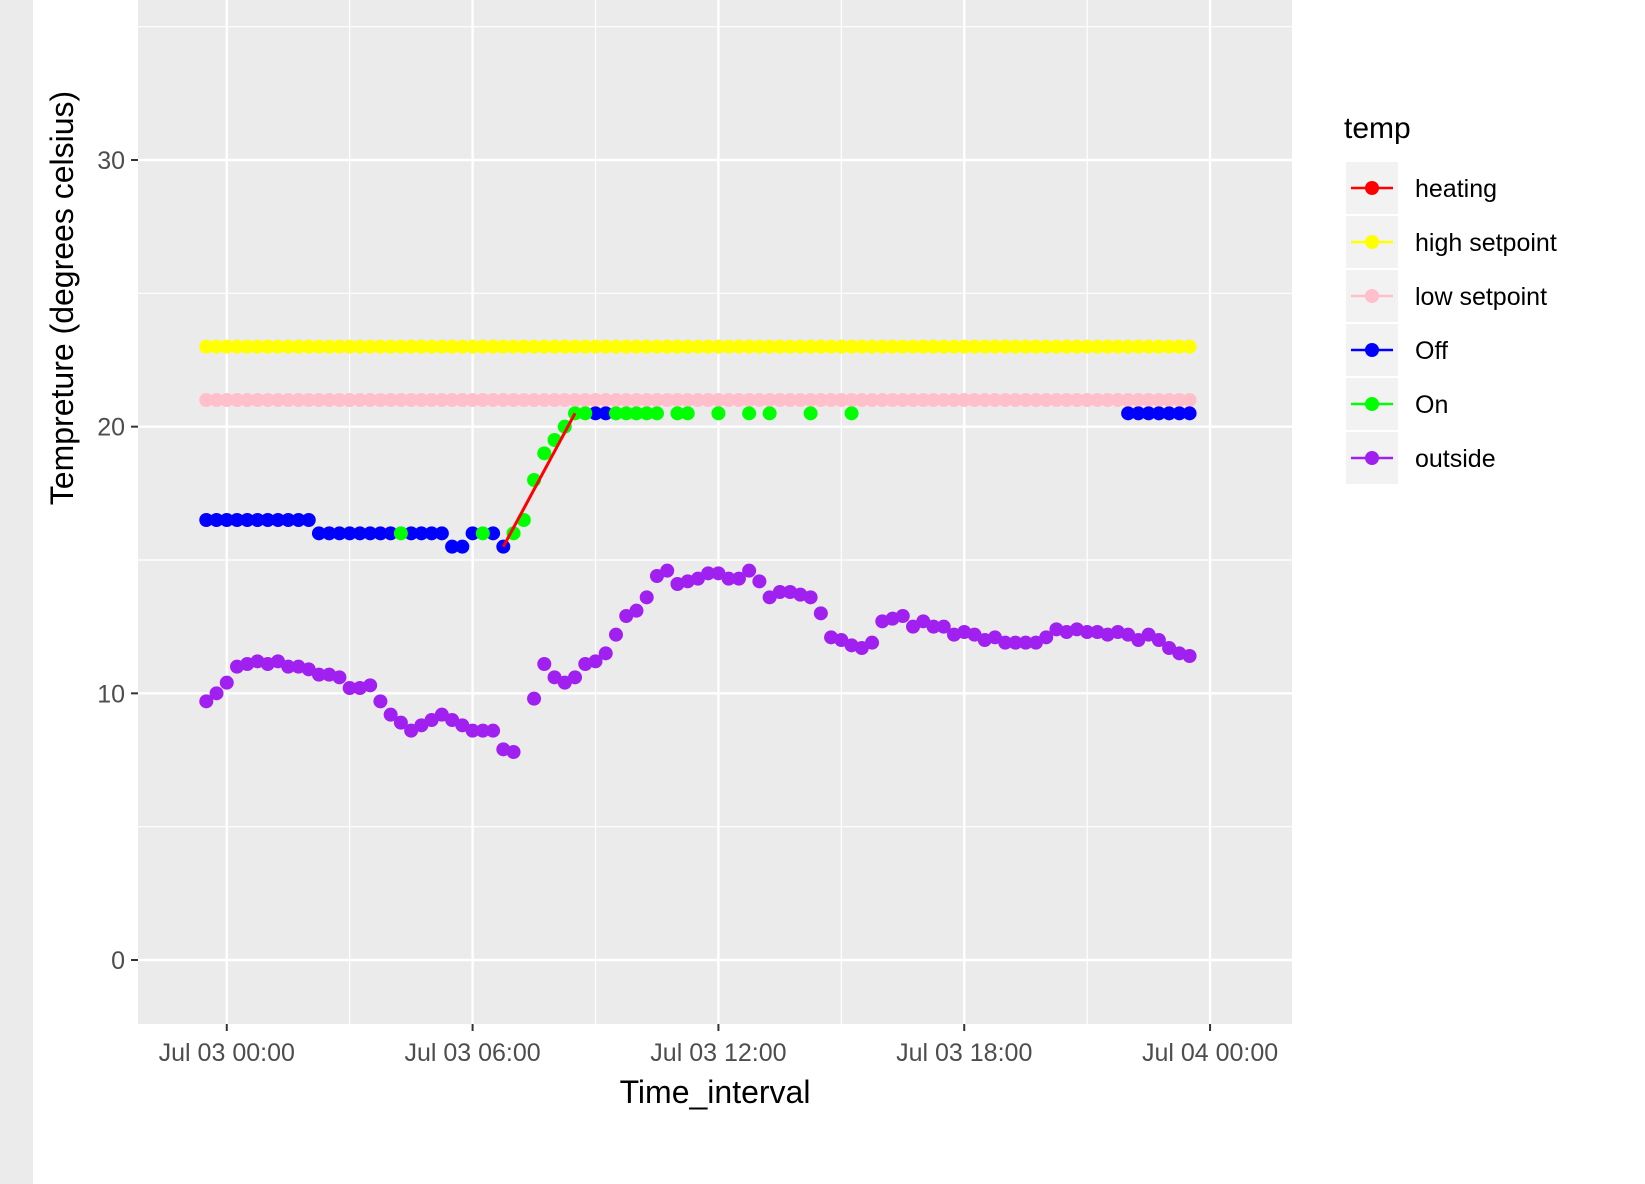 The image size is (1645, 1184). What do you see at coordinates (1421, 458) in the screenshot?
I see `legend-item-outside: outside` at bounding box center [1421, 458].